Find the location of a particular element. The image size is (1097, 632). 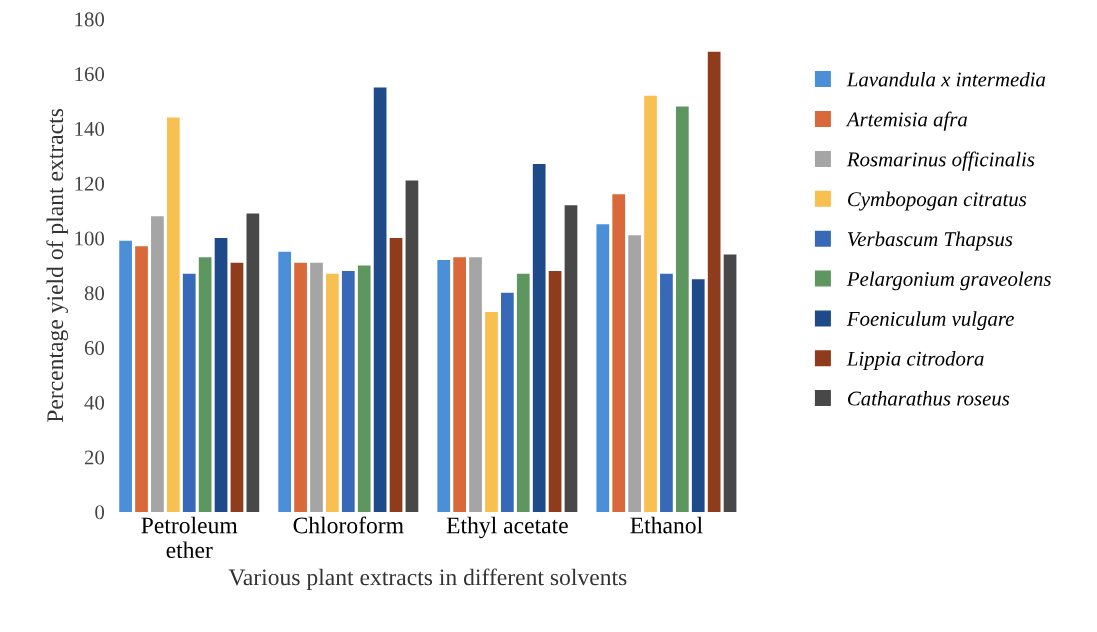

y-tick-label: 140 is located at coordinates (90, 128).